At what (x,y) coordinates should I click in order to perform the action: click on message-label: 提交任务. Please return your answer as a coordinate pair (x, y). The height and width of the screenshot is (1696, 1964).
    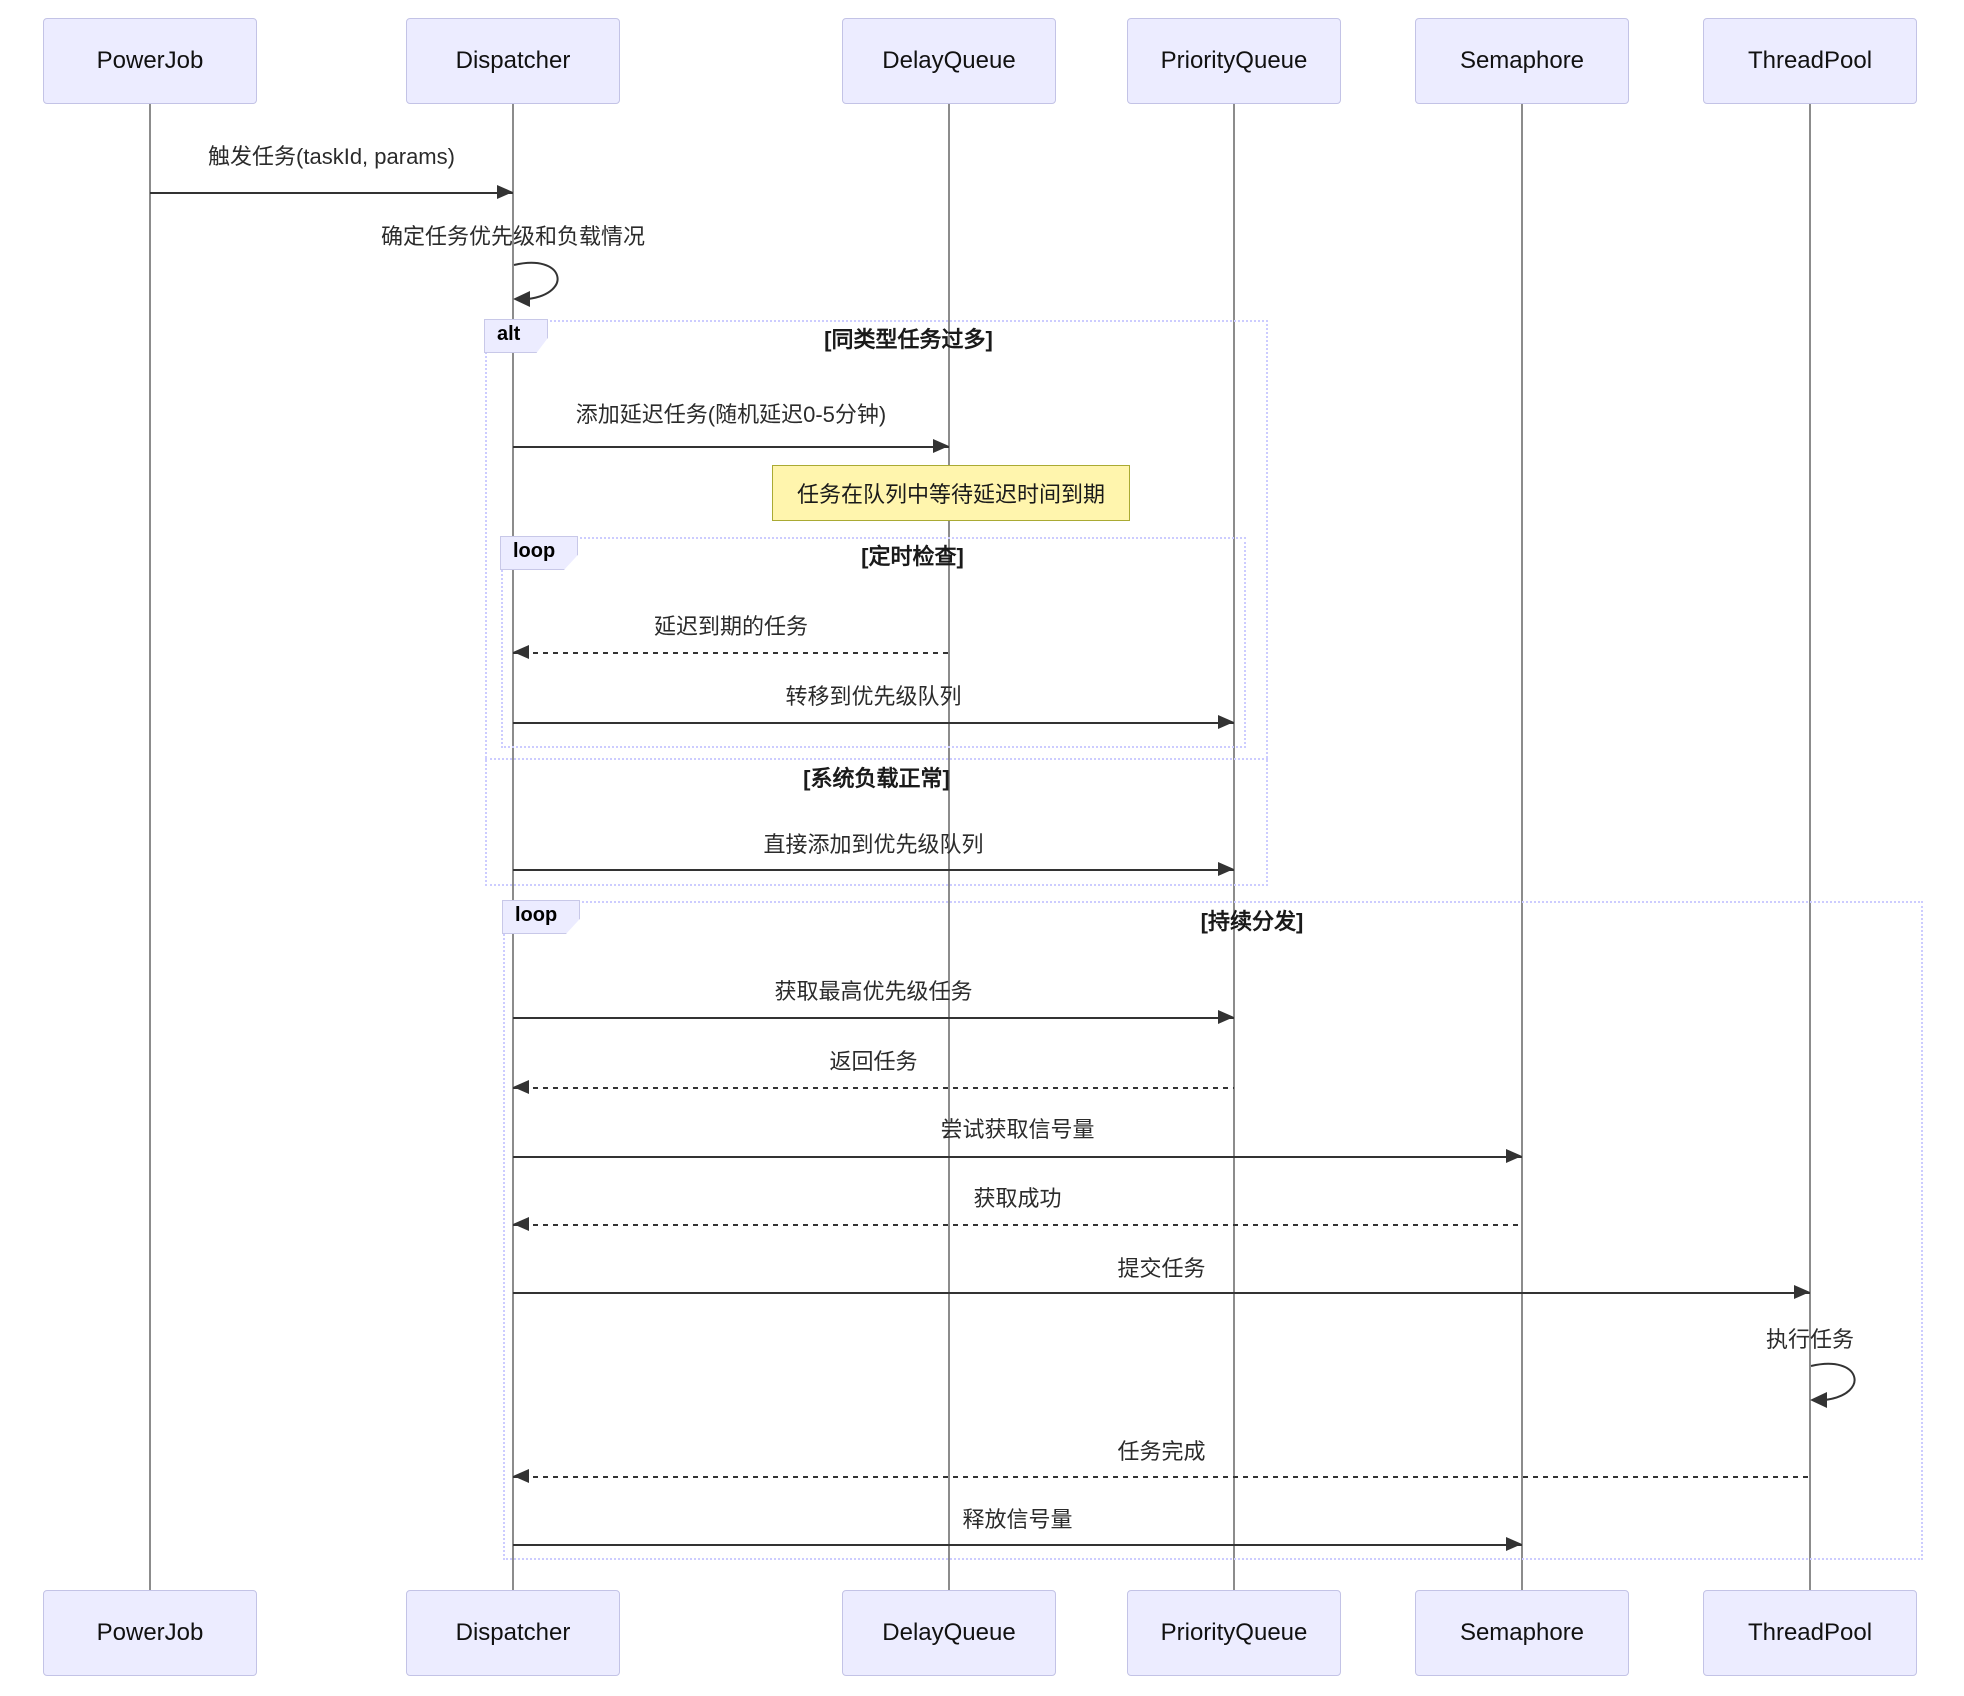
    Looking at the image, I should click on (1161, 1268).